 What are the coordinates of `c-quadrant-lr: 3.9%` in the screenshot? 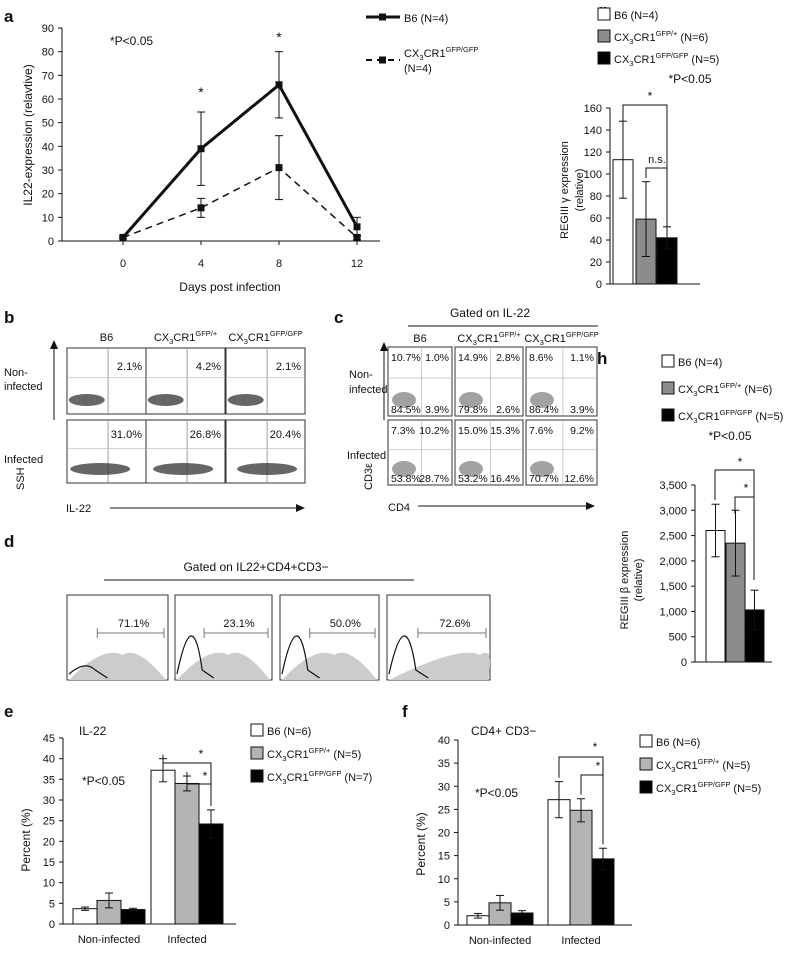 It's located at (582, 410).